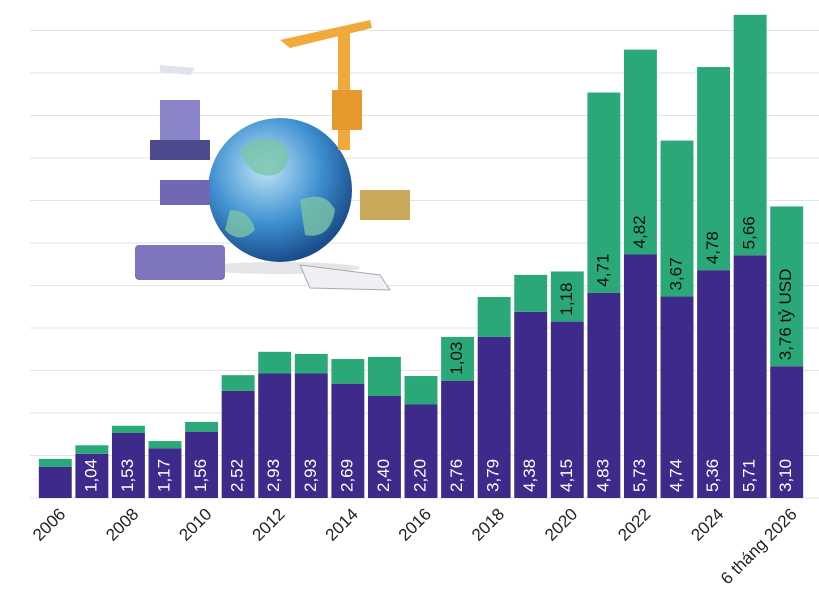 This screenshot has height=615, width=819. I want to click on value-label: 5,71, so click(749, 475).